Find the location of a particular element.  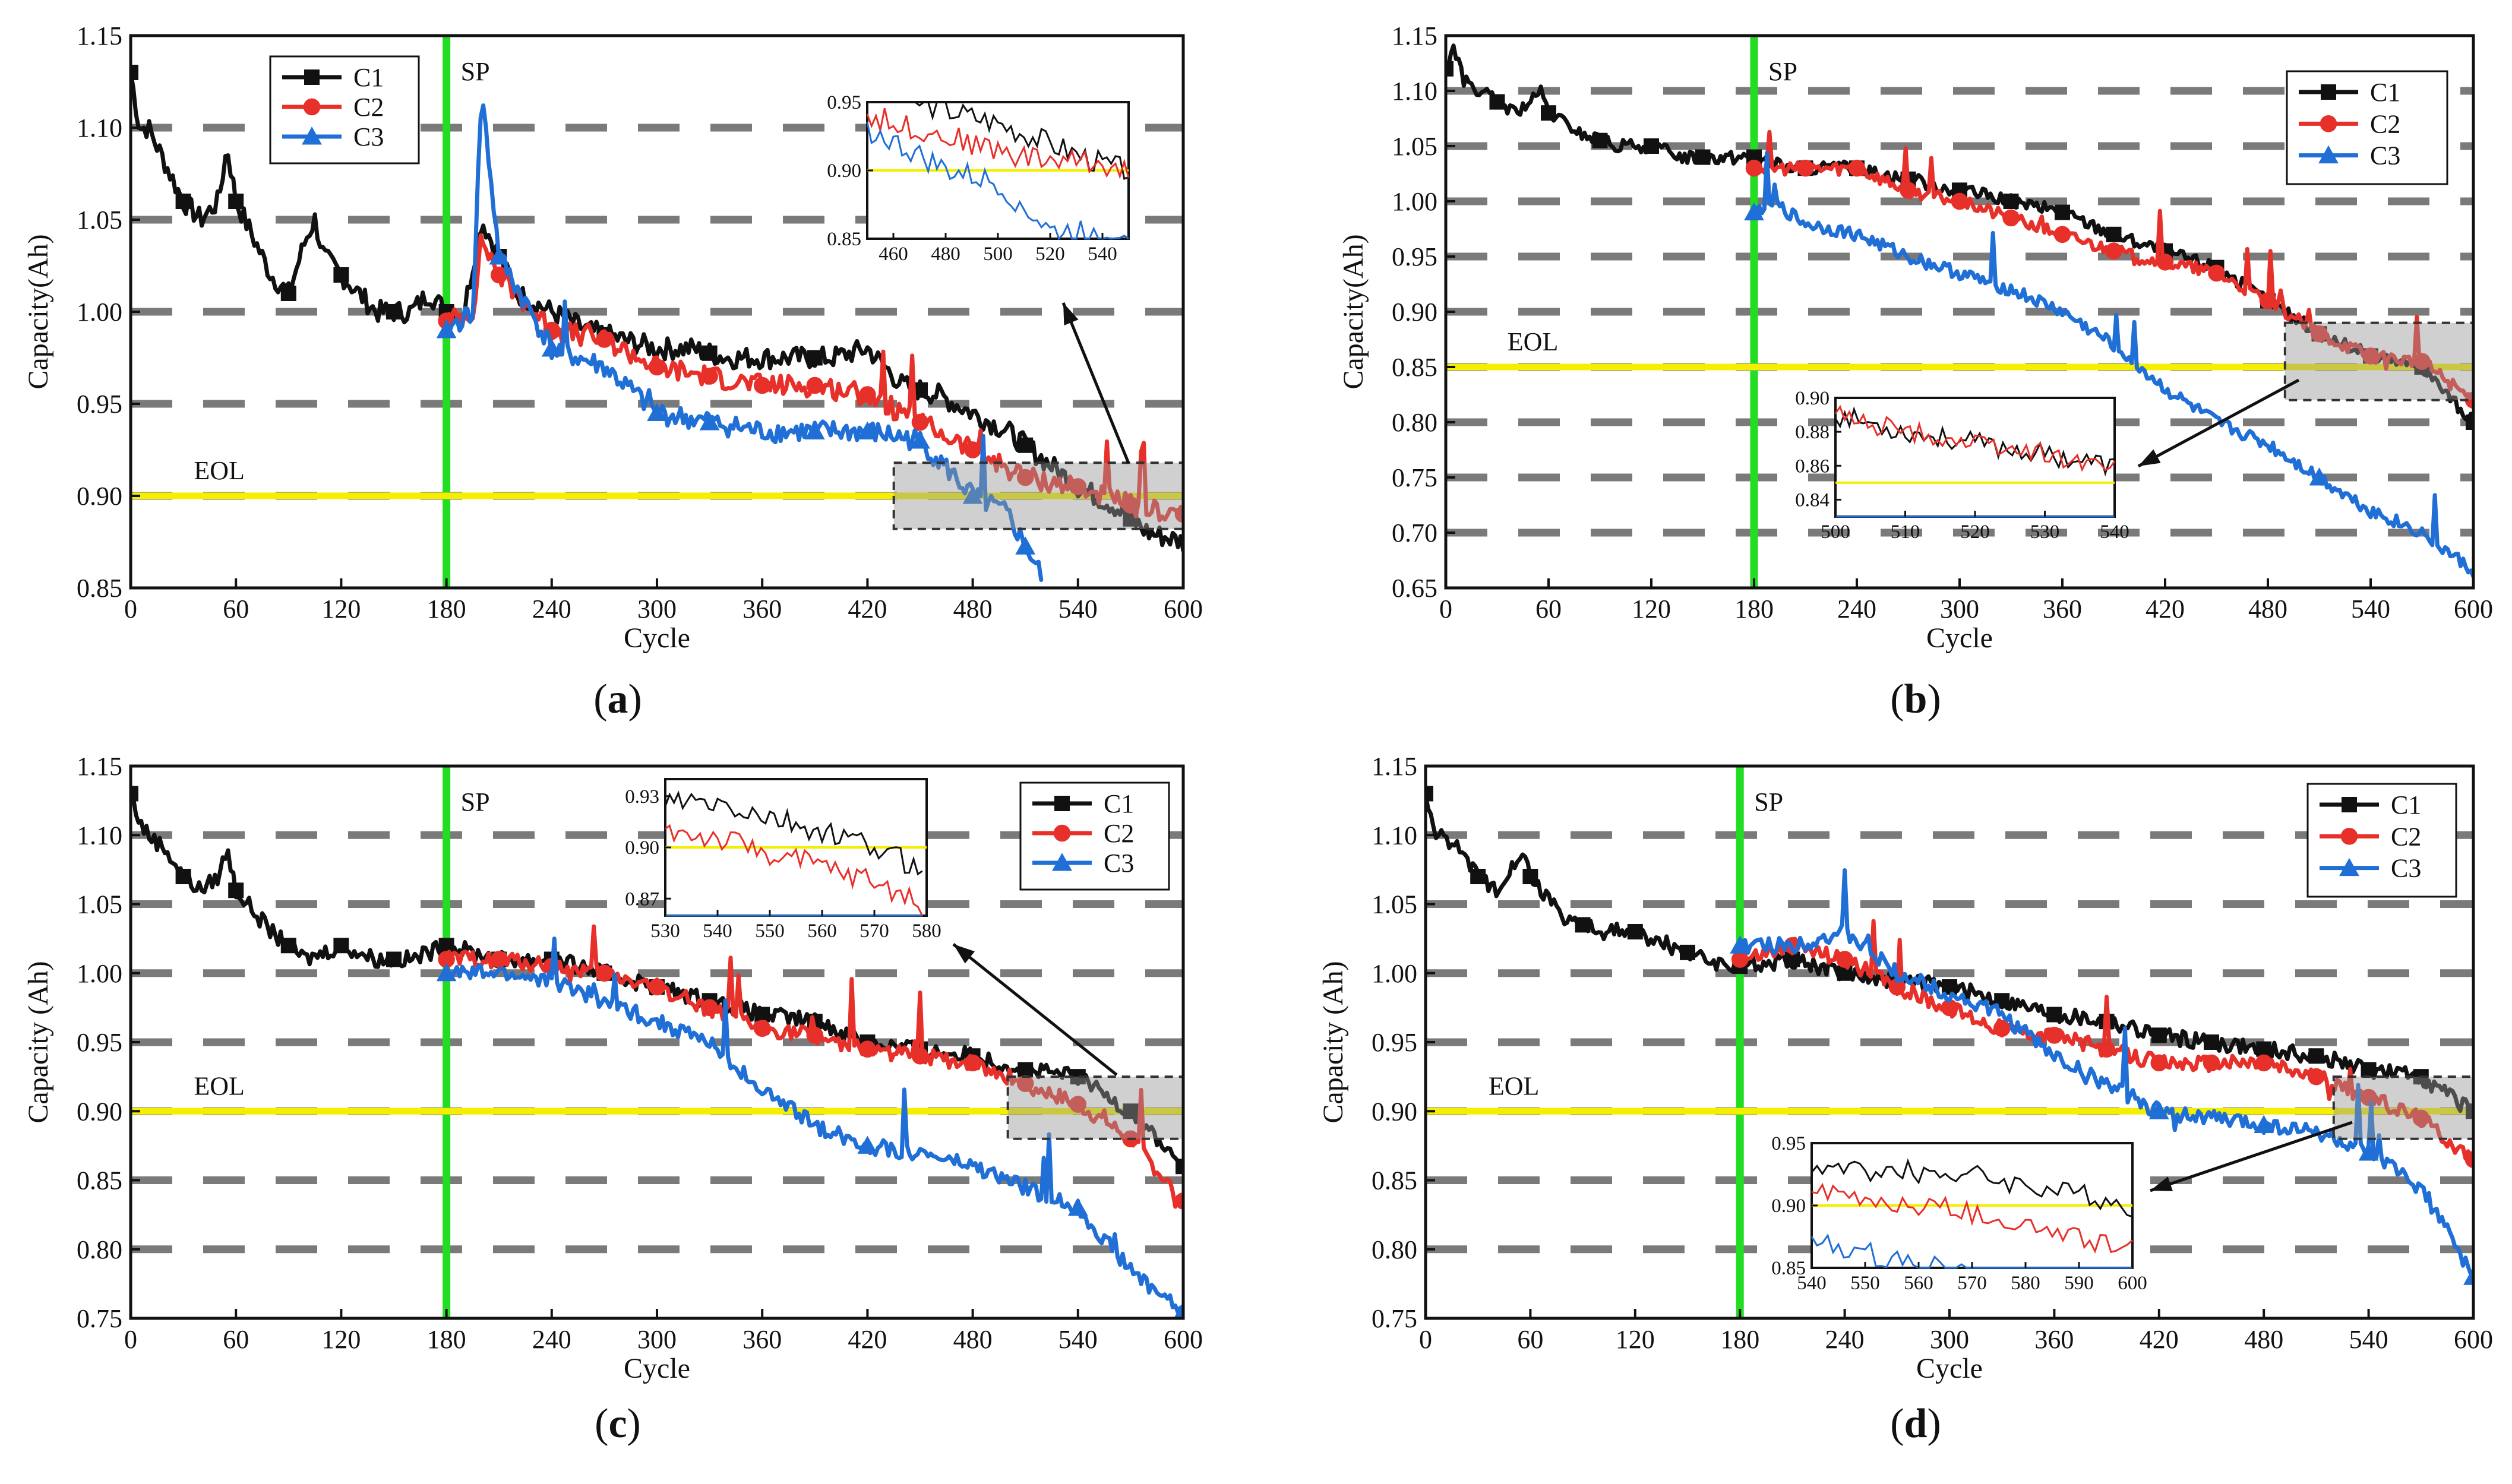

inset-xtick-label: 570 is located at coordinates (1972, 1283).